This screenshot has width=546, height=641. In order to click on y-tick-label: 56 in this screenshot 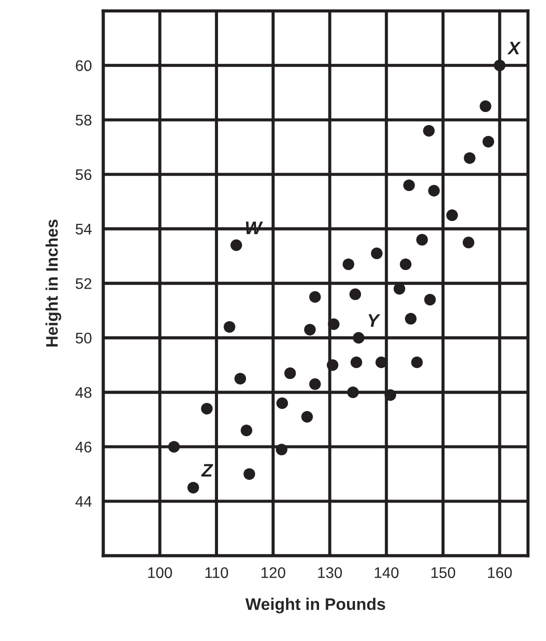, I will do `click(84, 174)`.